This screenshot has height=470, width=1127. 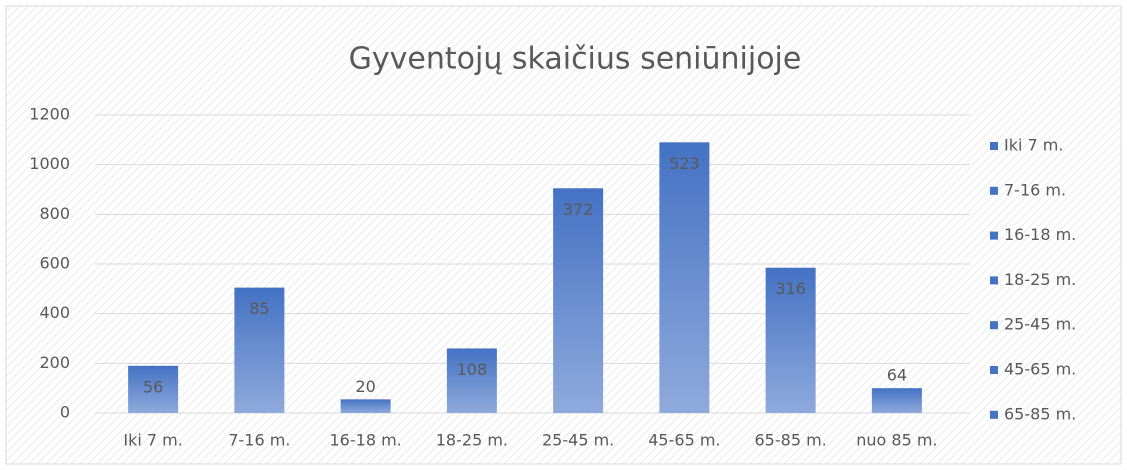 I want to click on y-tick-label: 0, so click(x=65, y=412).